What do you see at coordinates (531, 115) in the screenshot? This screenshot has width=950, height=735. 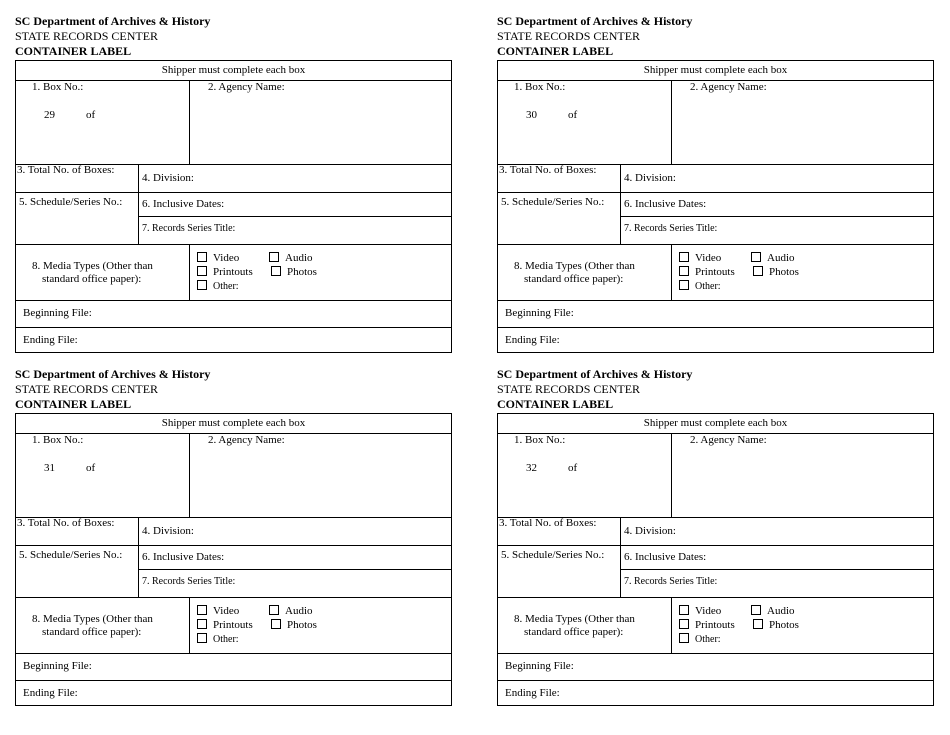 I see `box-number-value: 30` at bounding box center [531, 115].